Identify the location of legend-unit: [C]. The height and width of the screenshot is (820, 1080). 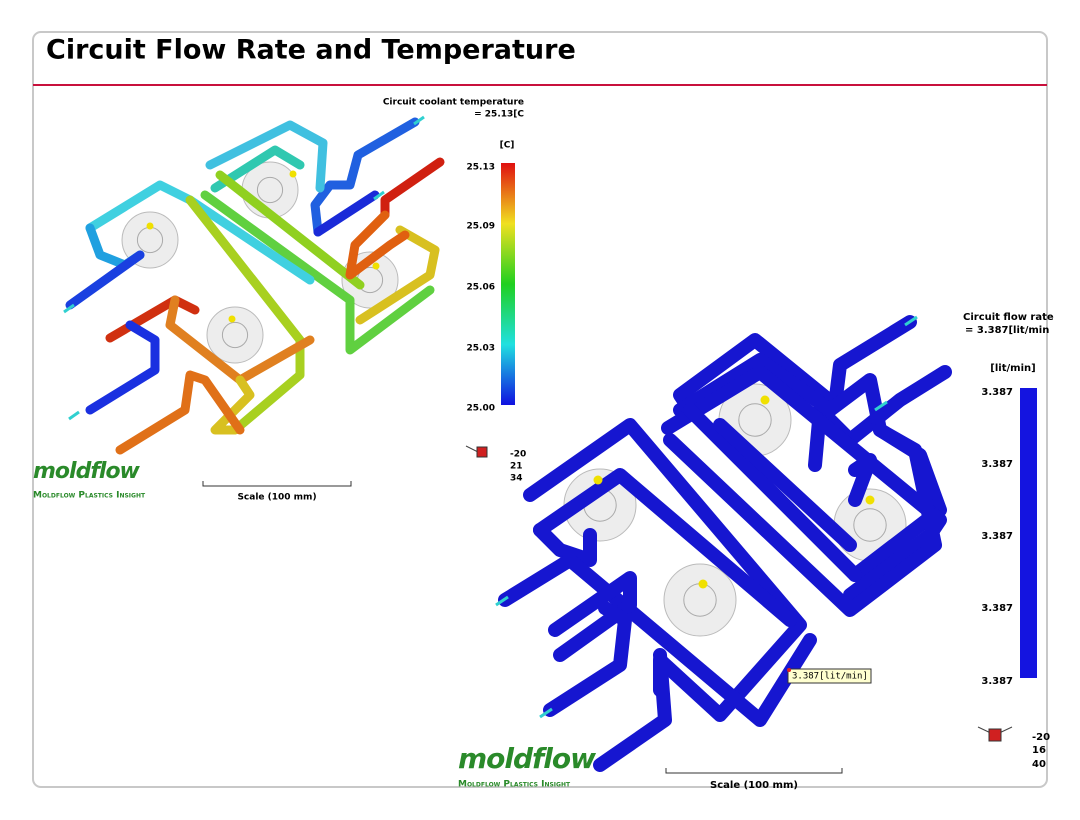
(507, 146).